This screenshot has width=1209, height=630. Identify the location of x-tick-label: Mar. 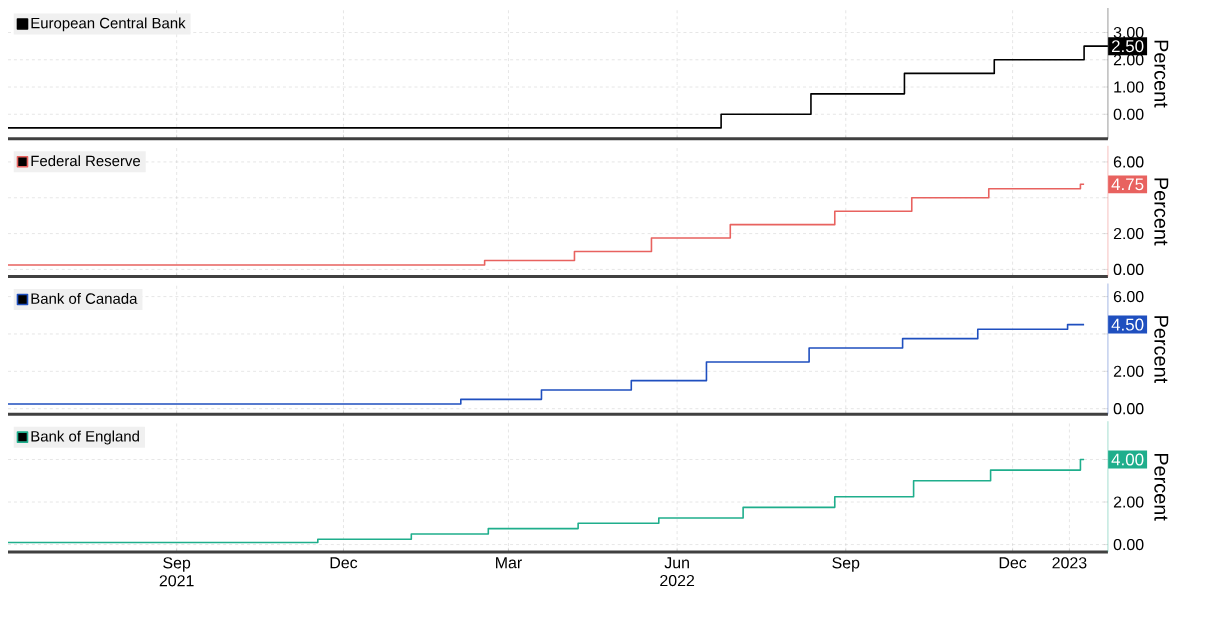
(509, 563).